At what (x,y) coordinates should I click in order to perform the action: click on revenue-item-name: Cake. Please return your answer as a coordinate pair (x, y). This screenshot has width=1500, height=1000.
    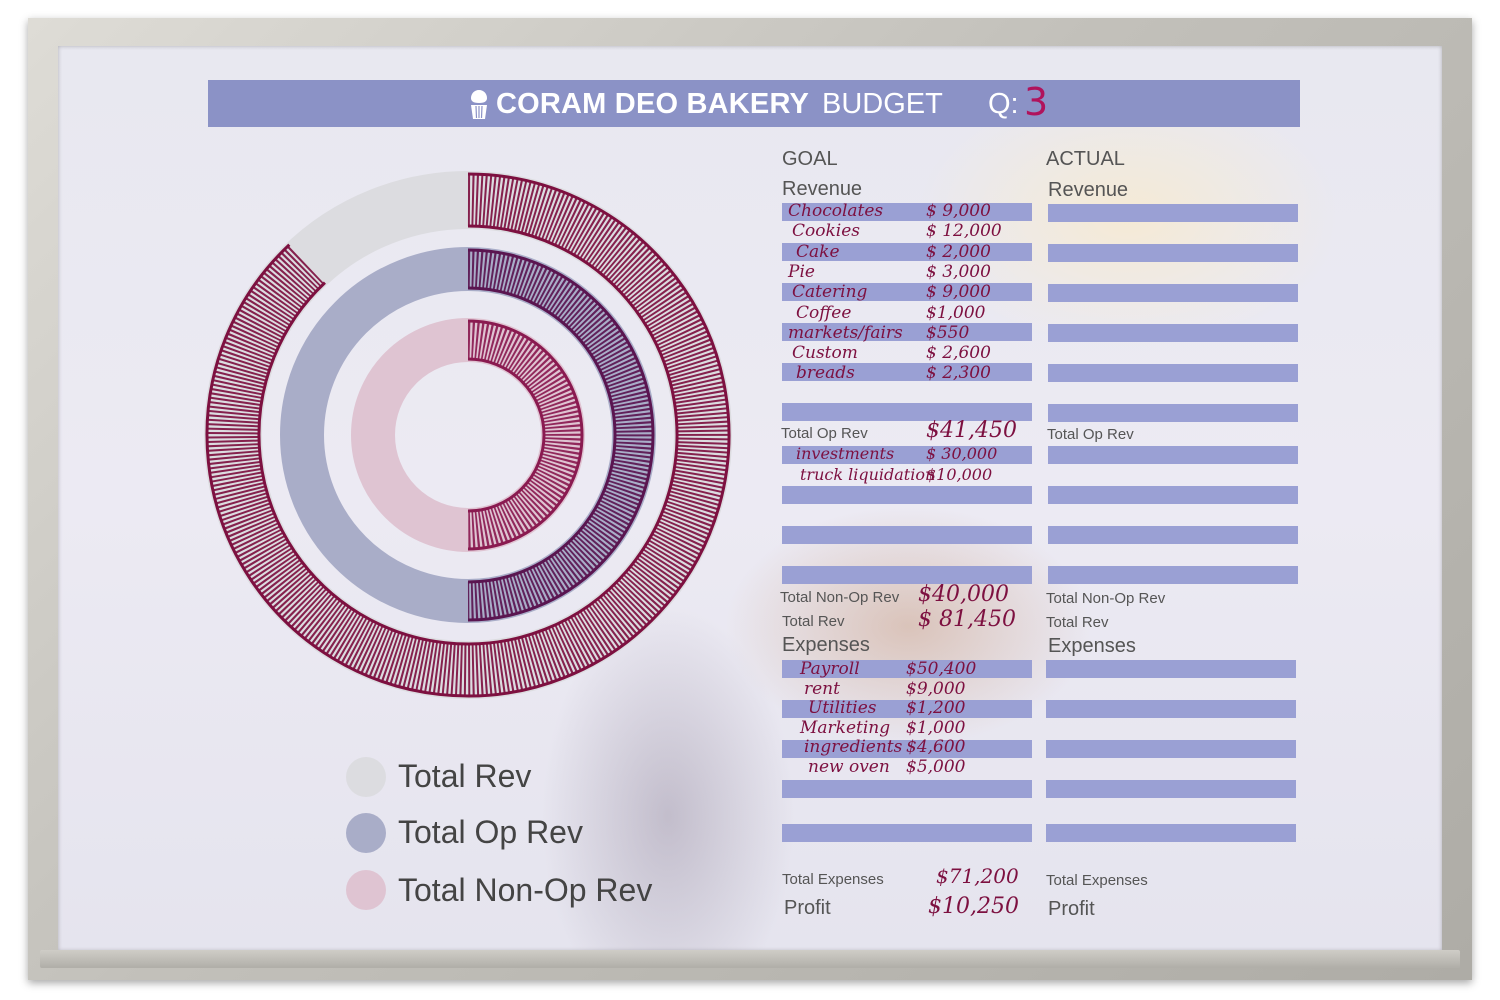
    Looking at the image, I should click on (818, 251).